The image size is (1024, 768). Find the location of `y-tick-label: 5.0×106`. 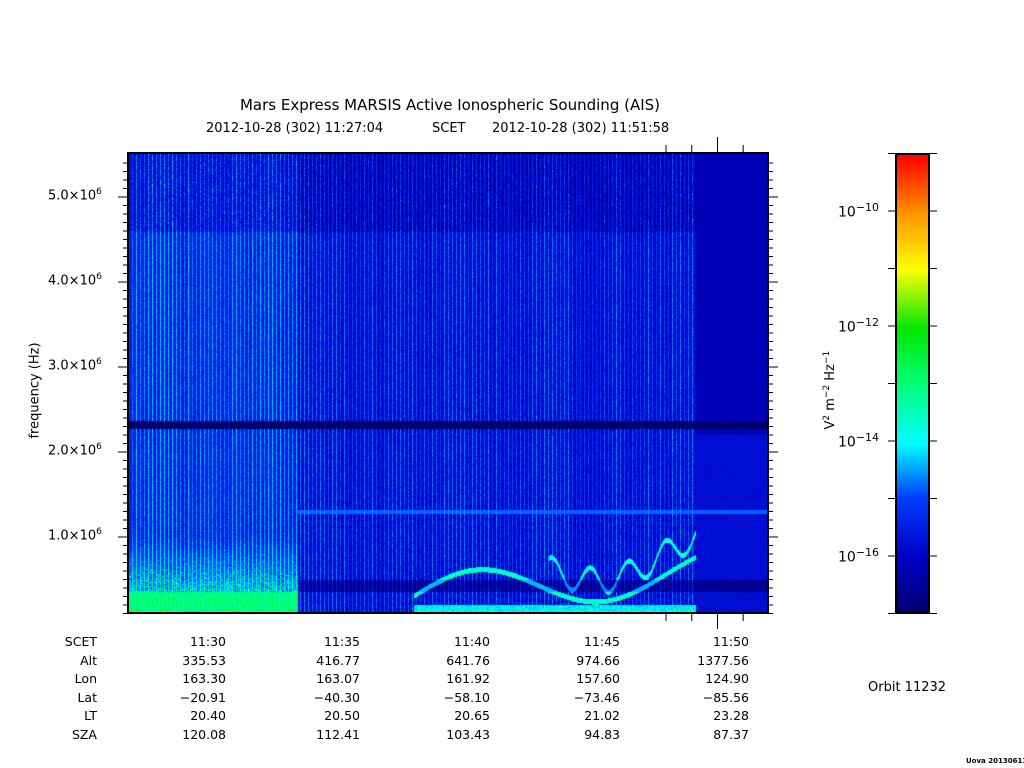

y-tick-label: 5.0×106 is located at coordinates (75, 195).